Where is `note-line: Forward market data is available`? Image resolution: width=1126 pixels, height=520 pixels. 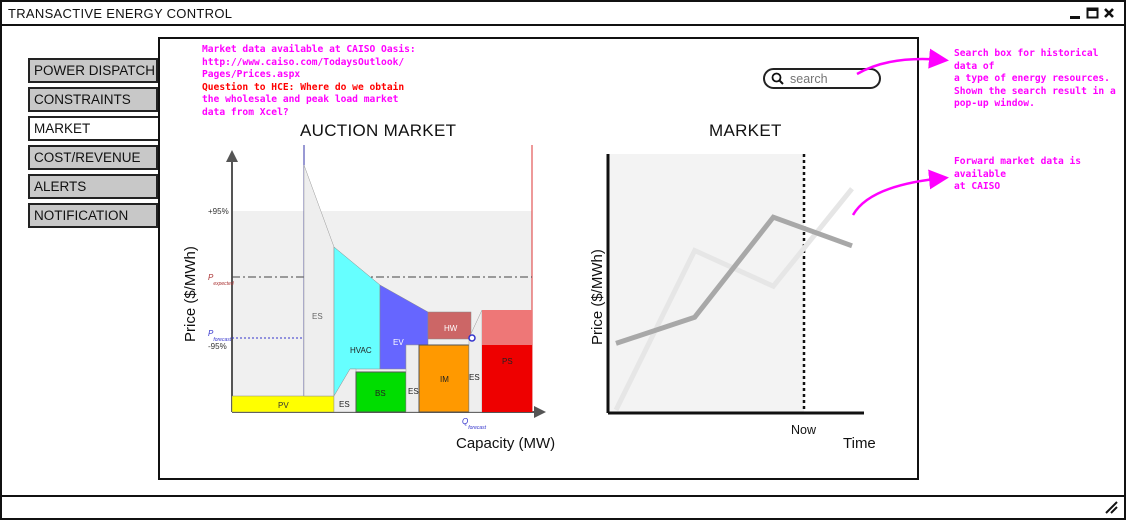 note-line: Forward market data is available is located at coordinates (1018, 168).